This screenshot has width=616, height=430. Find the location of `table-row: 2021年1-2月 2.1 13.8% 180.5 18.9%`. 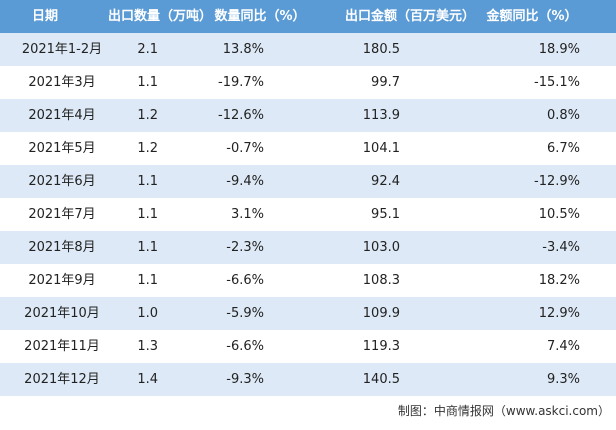

table-row: 2021年1-2月 2.1 13.8% 180.5 18.9% is located at coordinates (308, 49).